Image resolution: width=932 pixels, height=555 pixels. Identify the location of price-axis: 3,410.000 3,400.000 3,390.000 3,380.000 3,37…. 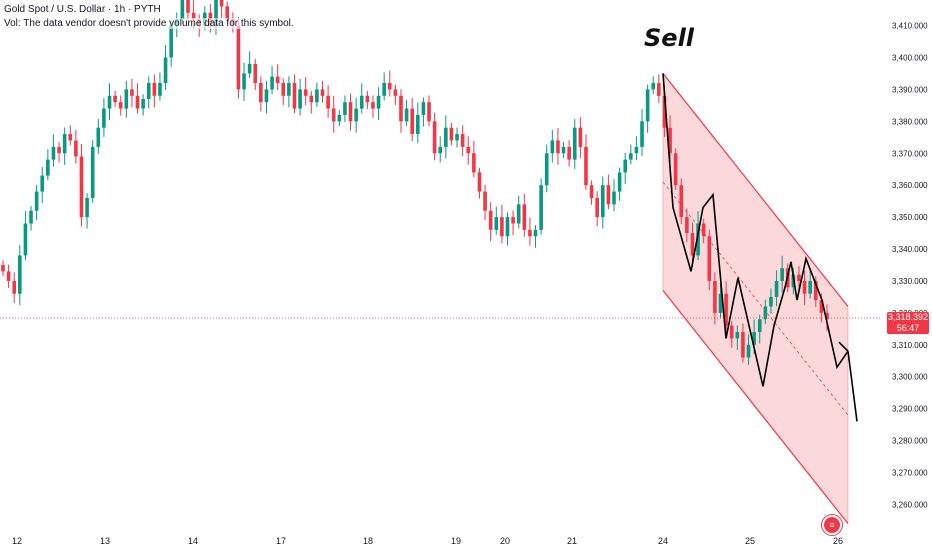
(906, 265).